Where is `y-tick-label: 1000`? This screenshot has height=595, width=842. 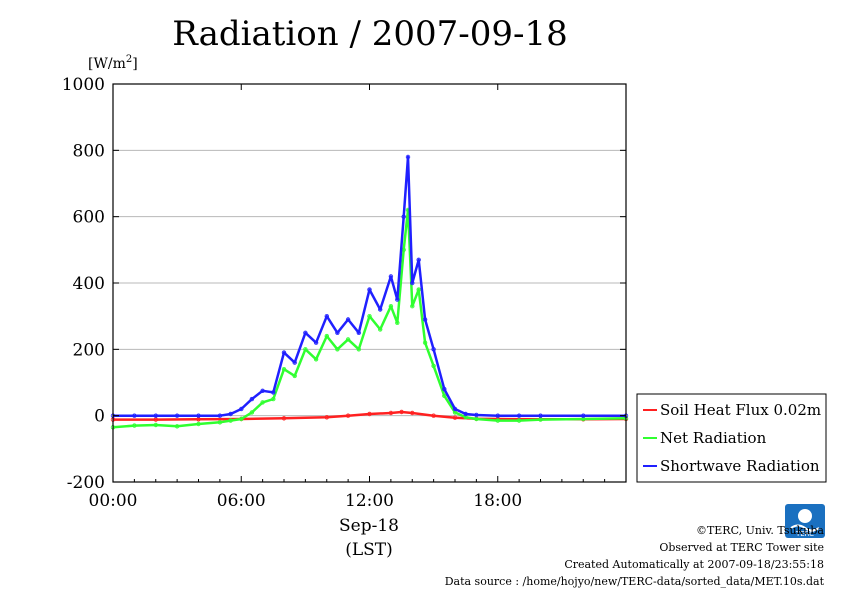 y-tick-label: 1000 is located at coordinates (83, 85).